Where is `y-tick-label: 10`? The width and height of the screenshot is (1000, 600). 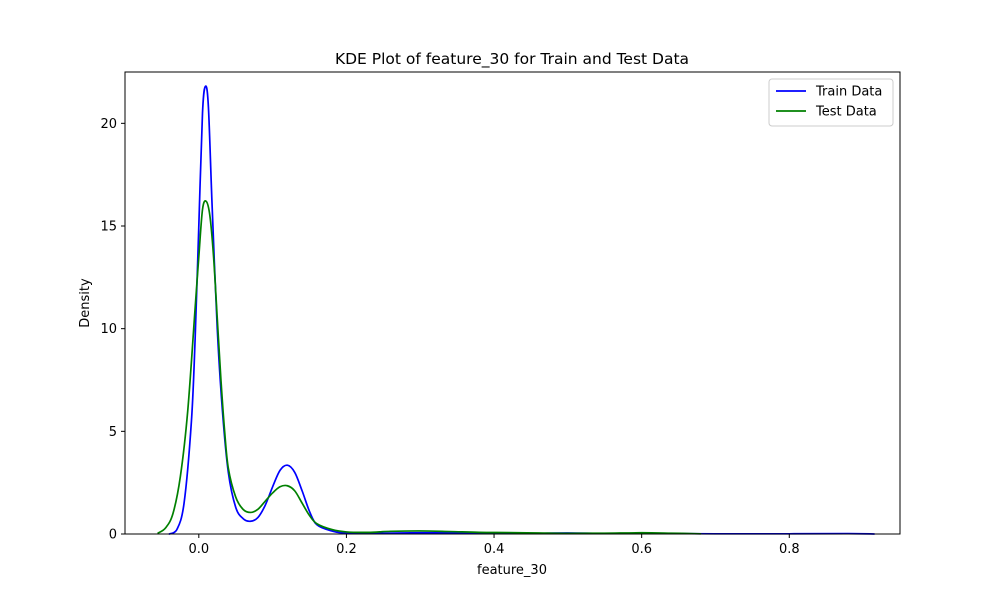 y-tick-label: 10 is located at coordinates (108, 329).